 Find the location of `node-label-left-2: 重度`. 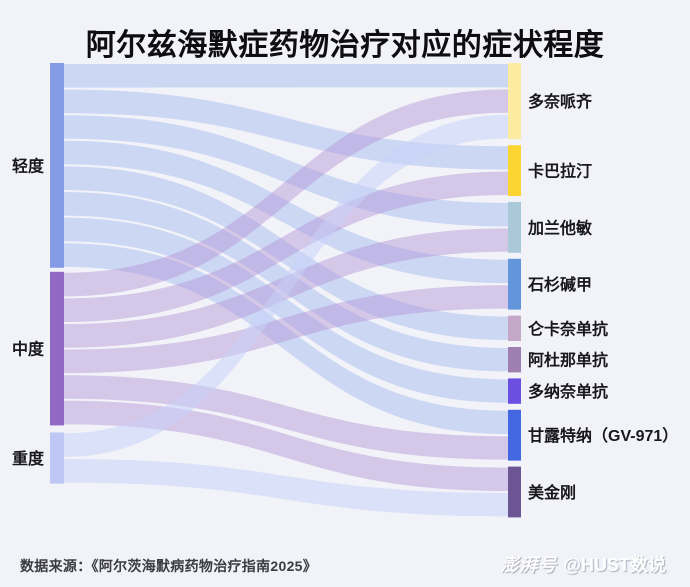

node-label-left-2: 重度 is located at coordinates (28, 458).